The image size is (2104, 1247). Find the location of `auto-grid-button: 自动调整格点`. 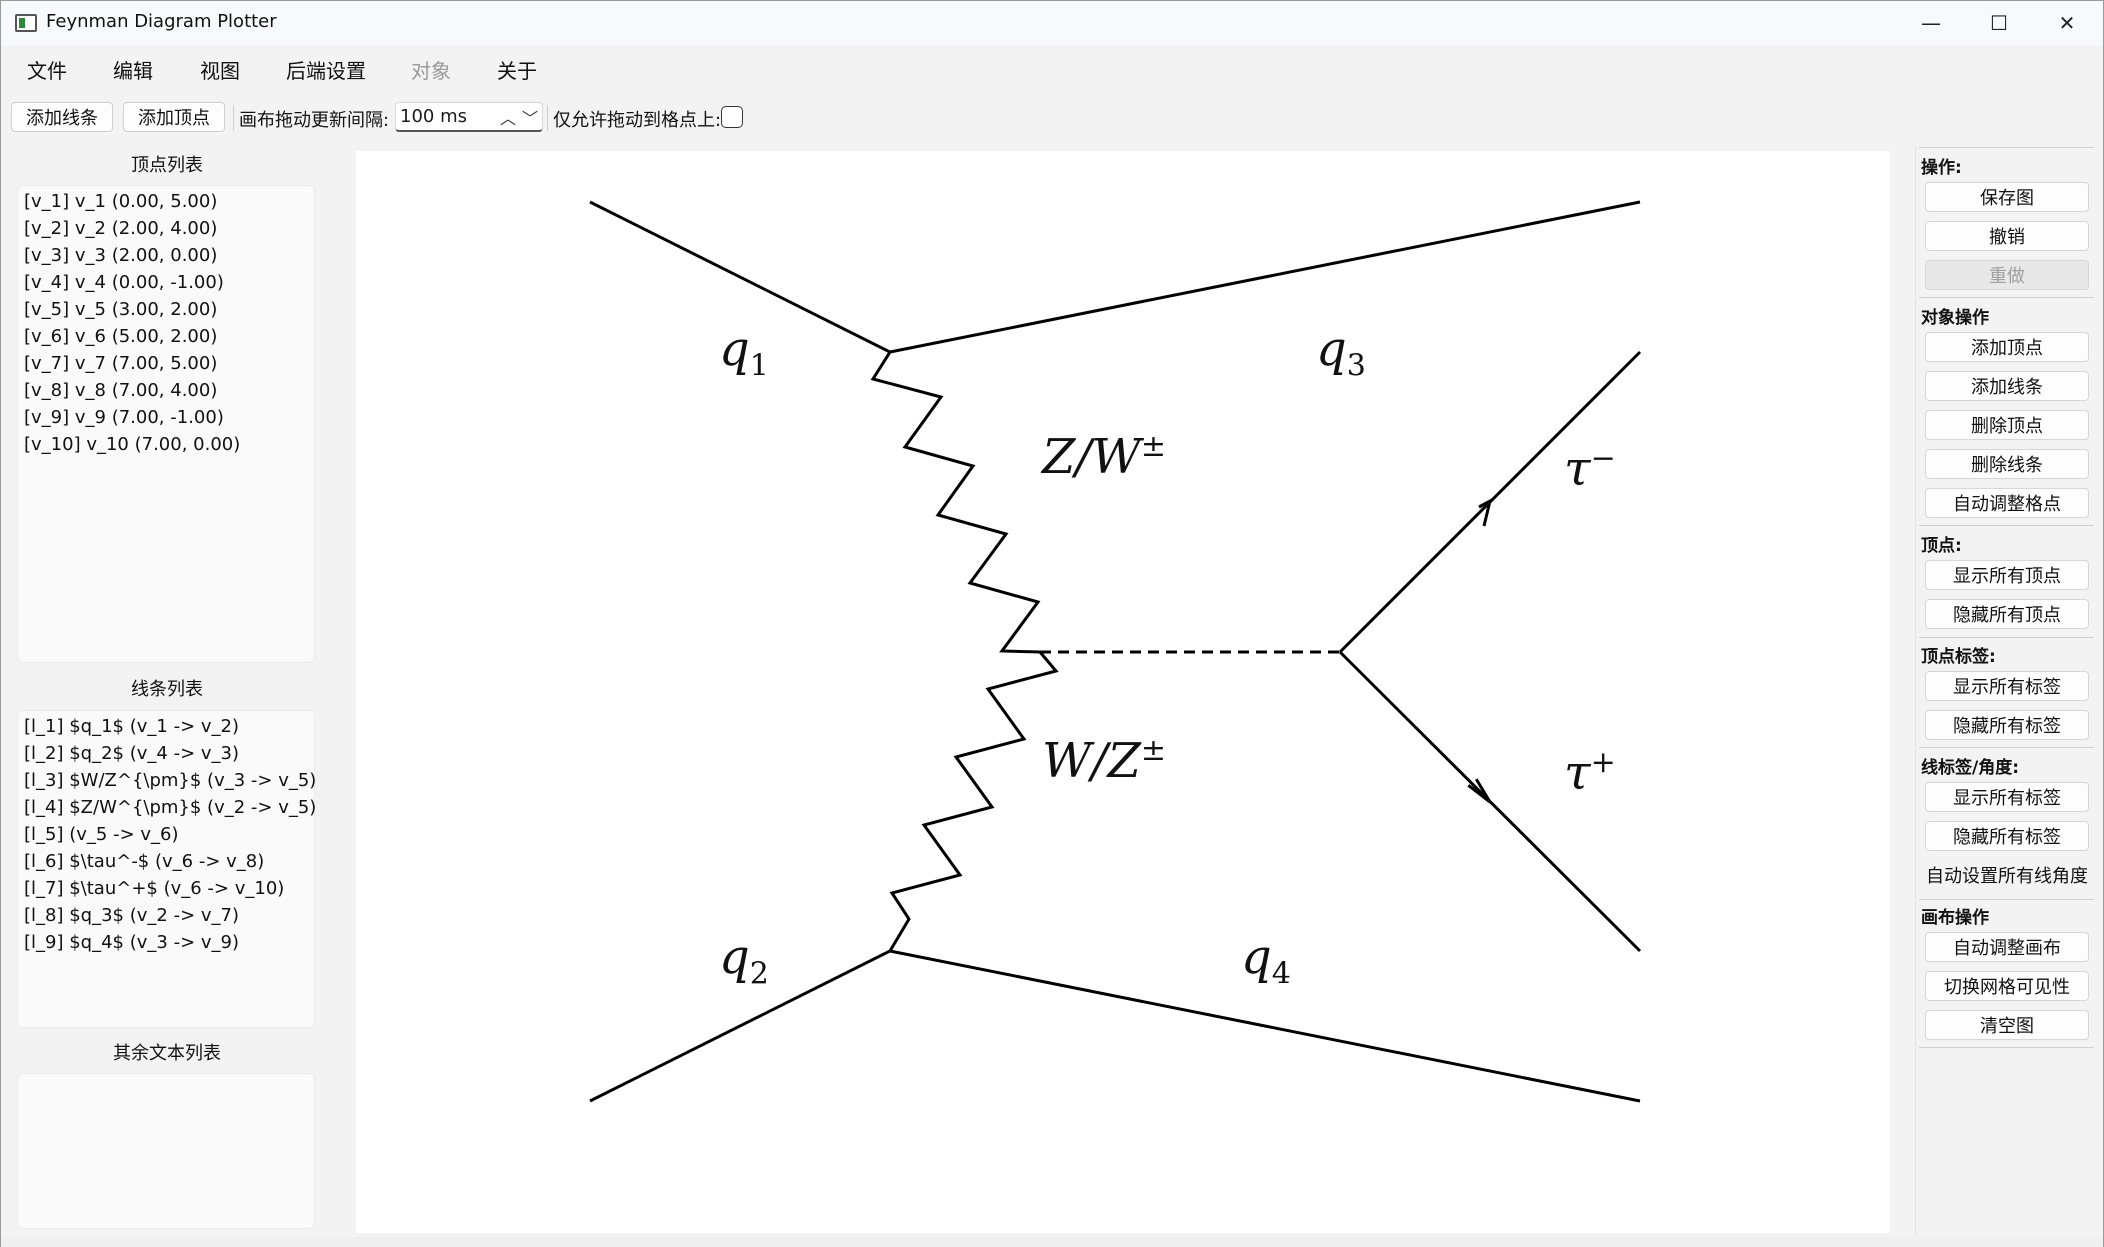

auto-grid-button: 自动调整格点 is located at coordinates (2007, 503).